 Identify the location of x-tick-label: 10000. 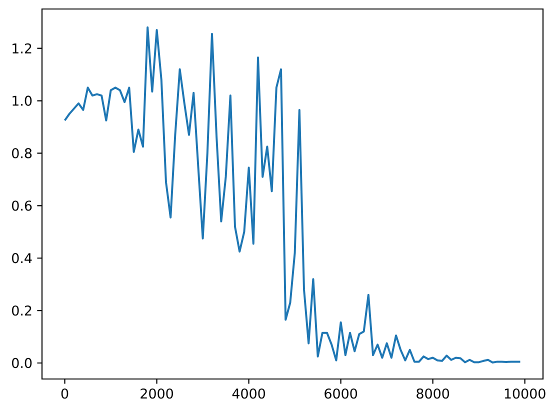
(525, 393).